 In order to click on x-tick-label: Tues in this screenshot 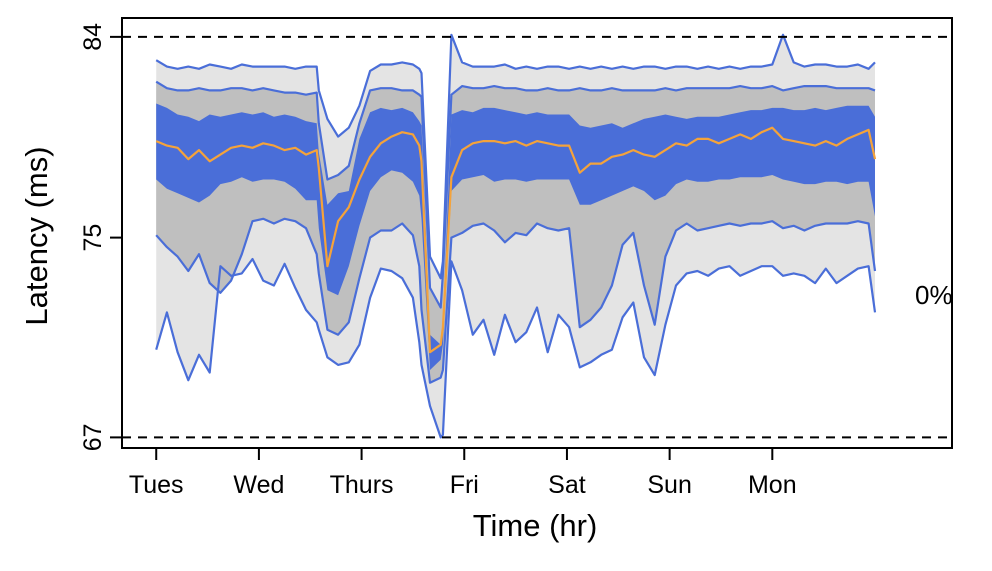, I will do `click(156, 485)`.